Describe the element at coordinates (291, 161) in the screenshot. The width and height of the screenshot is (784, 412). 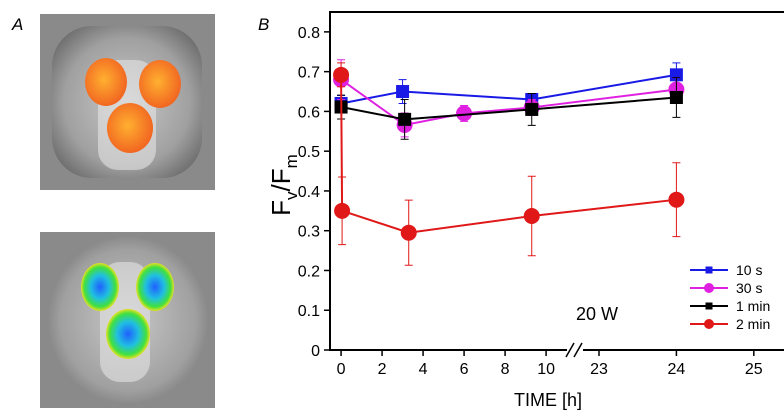
I see `y-axis-label-part: m` at that location.